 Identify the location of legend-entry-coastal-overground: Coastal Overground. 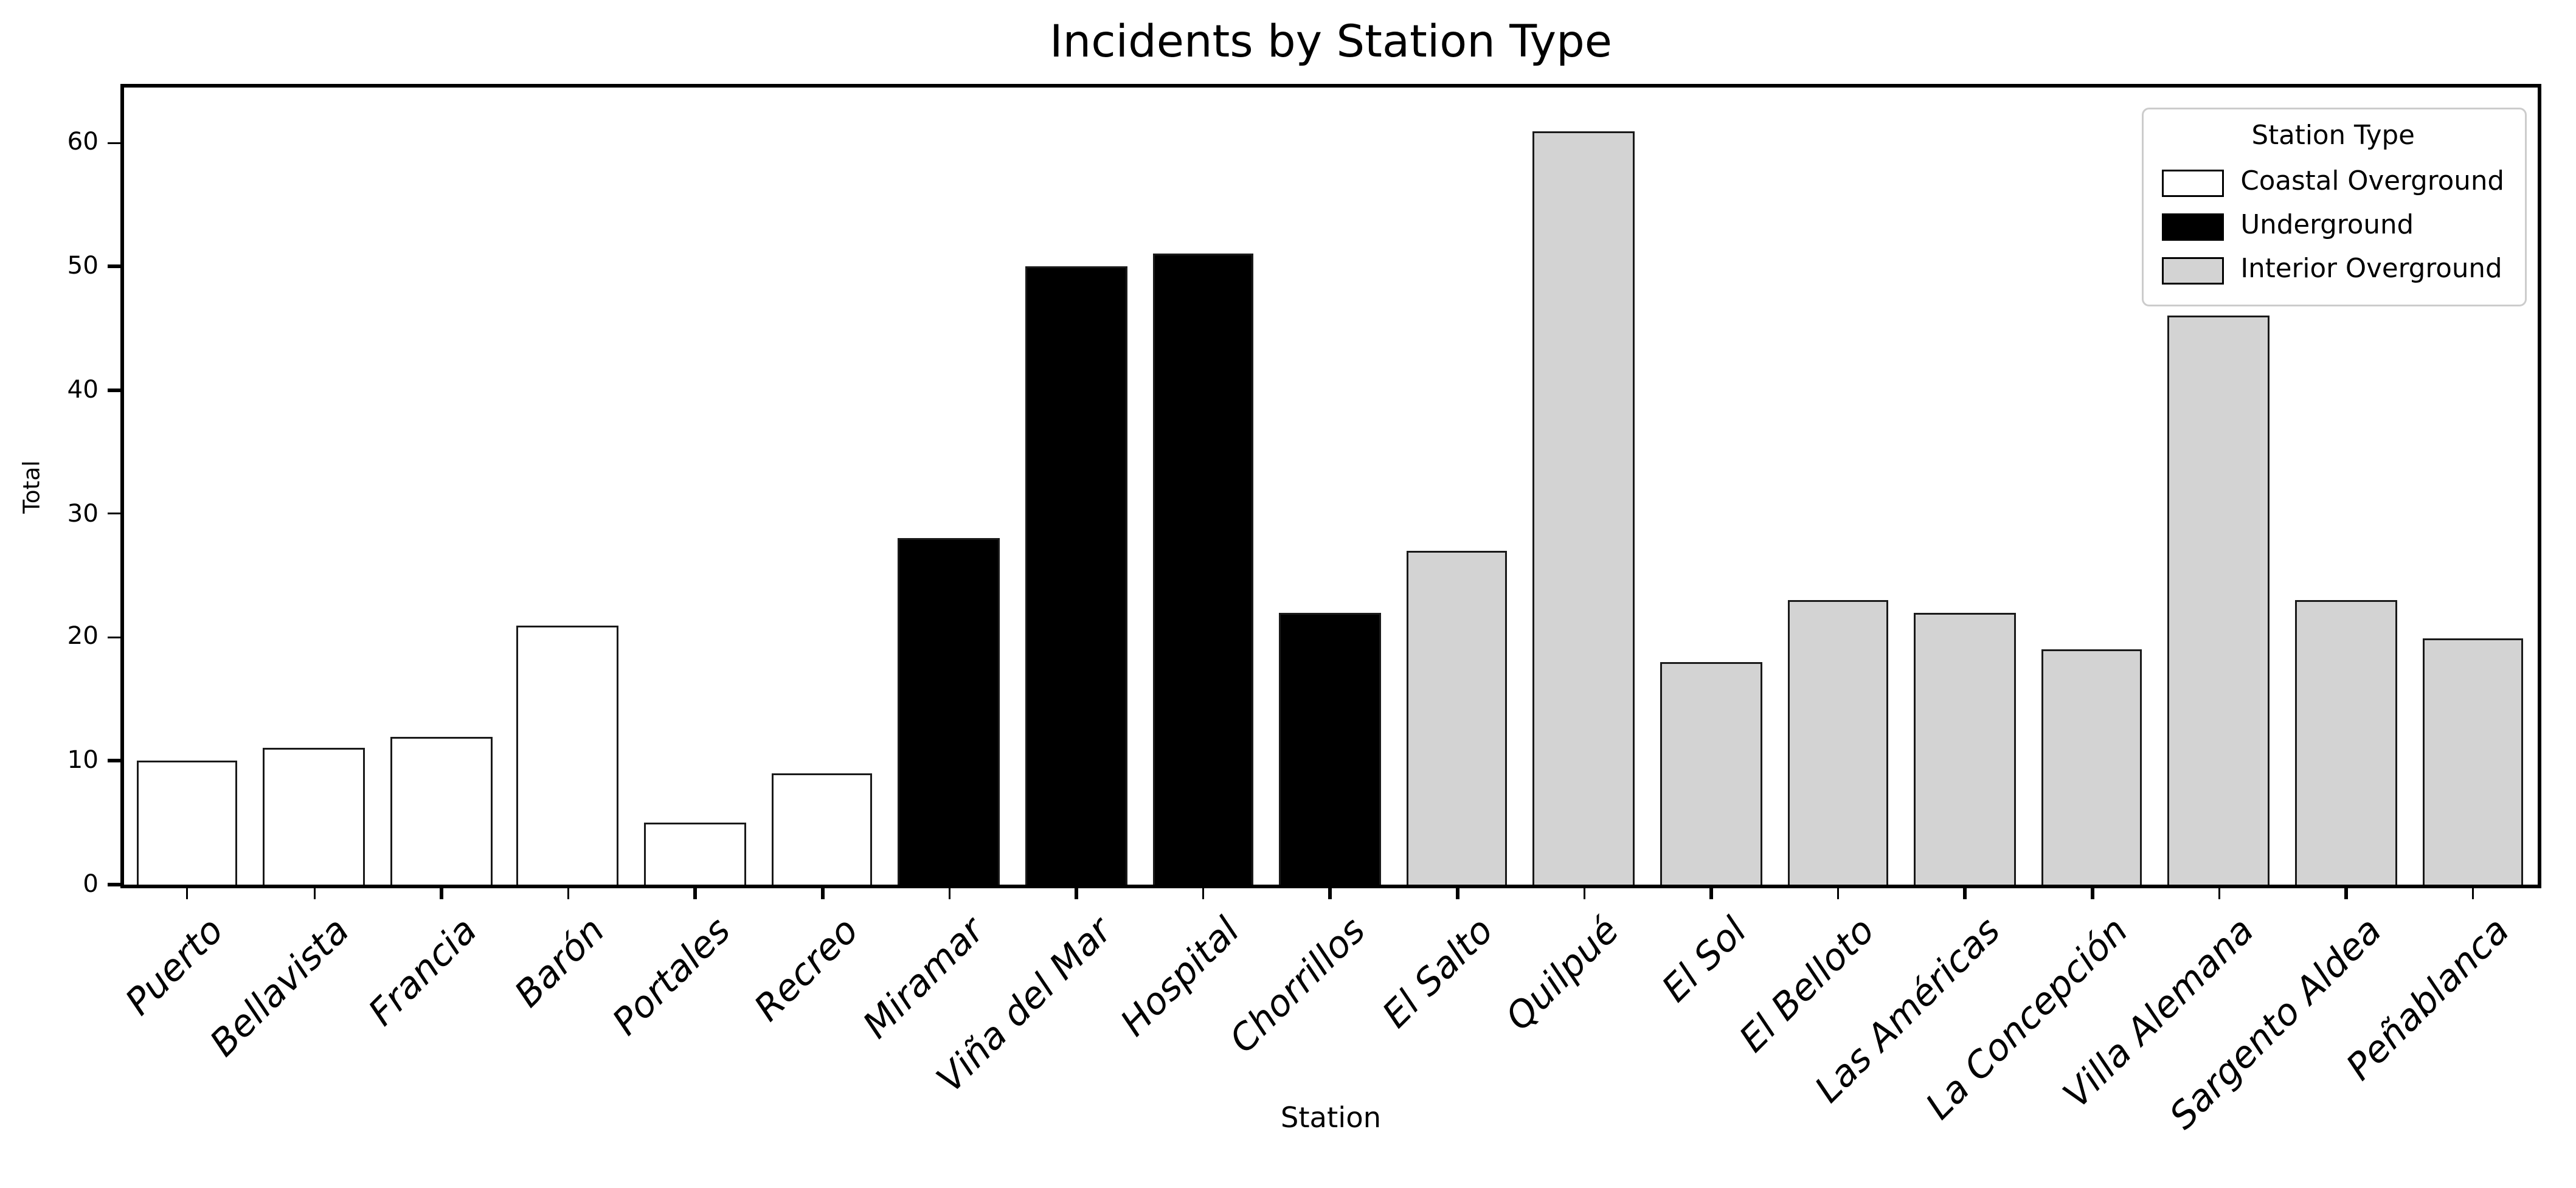
(2333, 183).